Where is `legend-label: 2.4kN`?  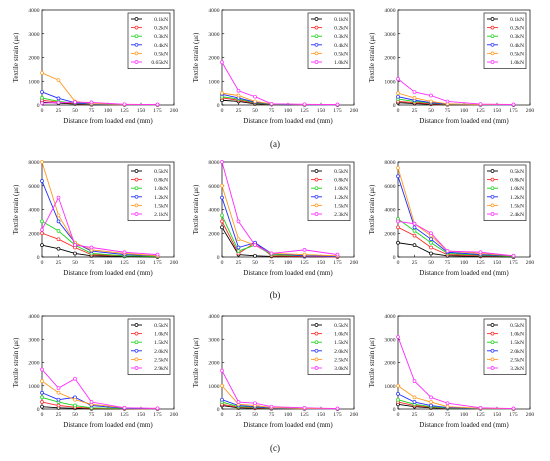 legend-label: 2.4kN is located at coordinates (517, 215).